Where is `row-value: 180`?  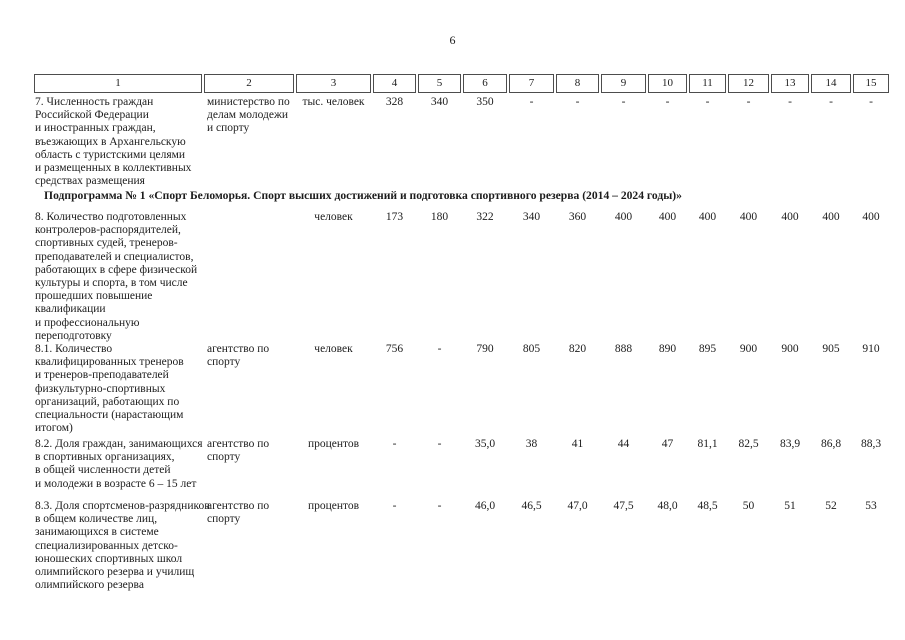 row-value: 180 is located at coordinates (439, 217).